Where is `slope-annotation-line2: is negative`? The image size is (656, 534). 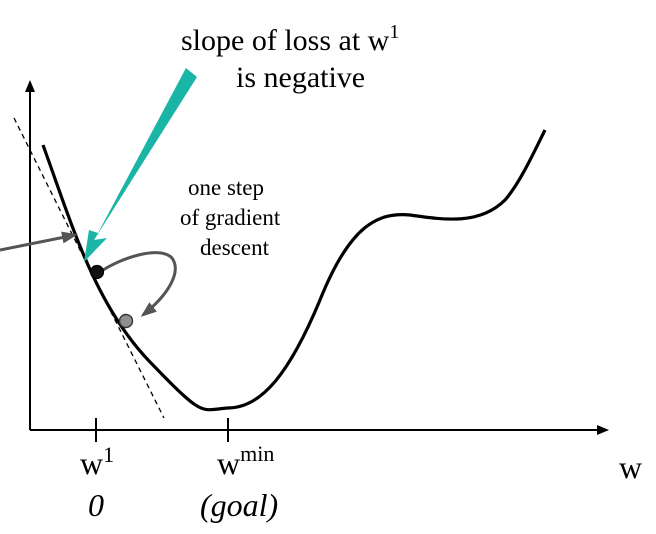
slope-annotation-line2: is negative is located at coordinates (300, 77).